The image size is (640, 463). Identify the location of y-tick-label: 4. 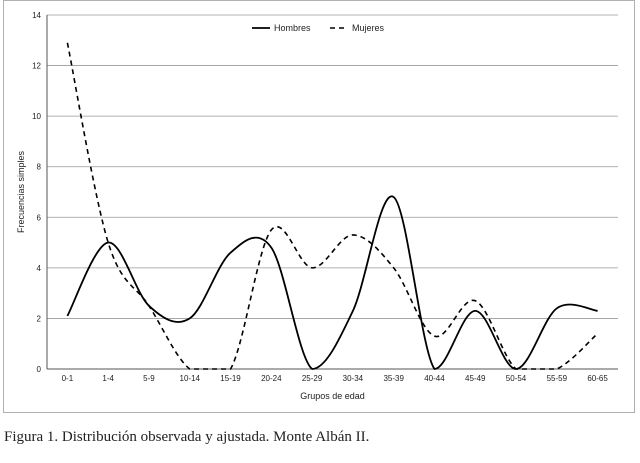
(39, 268).